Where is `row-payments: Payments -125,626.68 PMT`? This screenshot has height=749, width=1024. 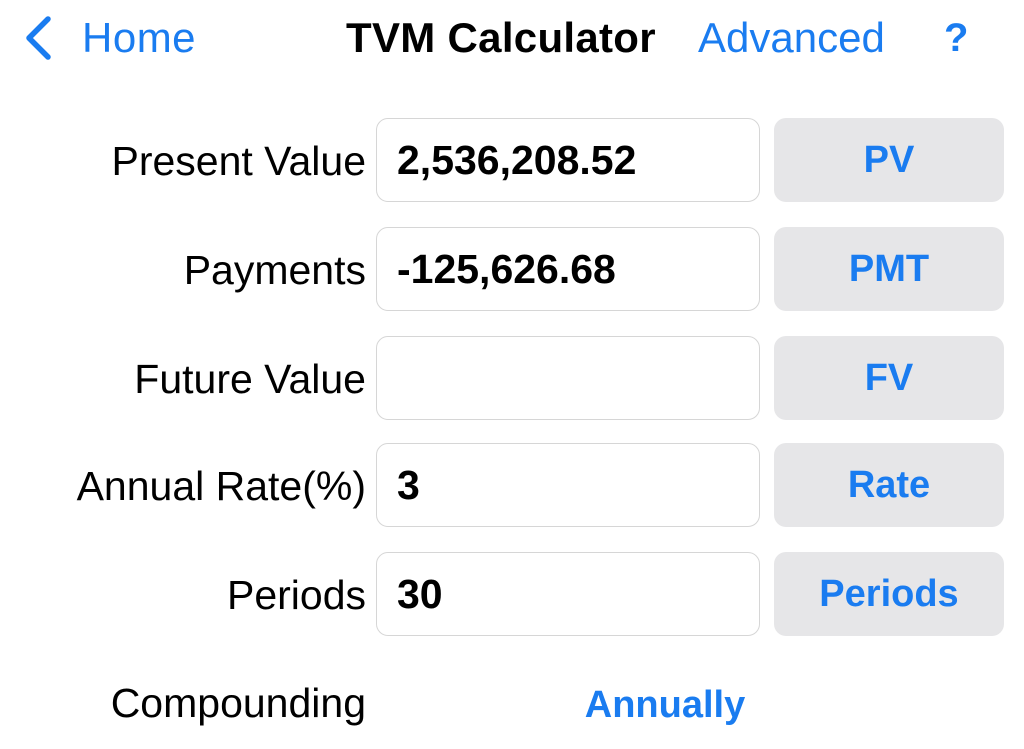
row-payments: Payments -125,626.68 PMT is located at coordinates (512, 270).